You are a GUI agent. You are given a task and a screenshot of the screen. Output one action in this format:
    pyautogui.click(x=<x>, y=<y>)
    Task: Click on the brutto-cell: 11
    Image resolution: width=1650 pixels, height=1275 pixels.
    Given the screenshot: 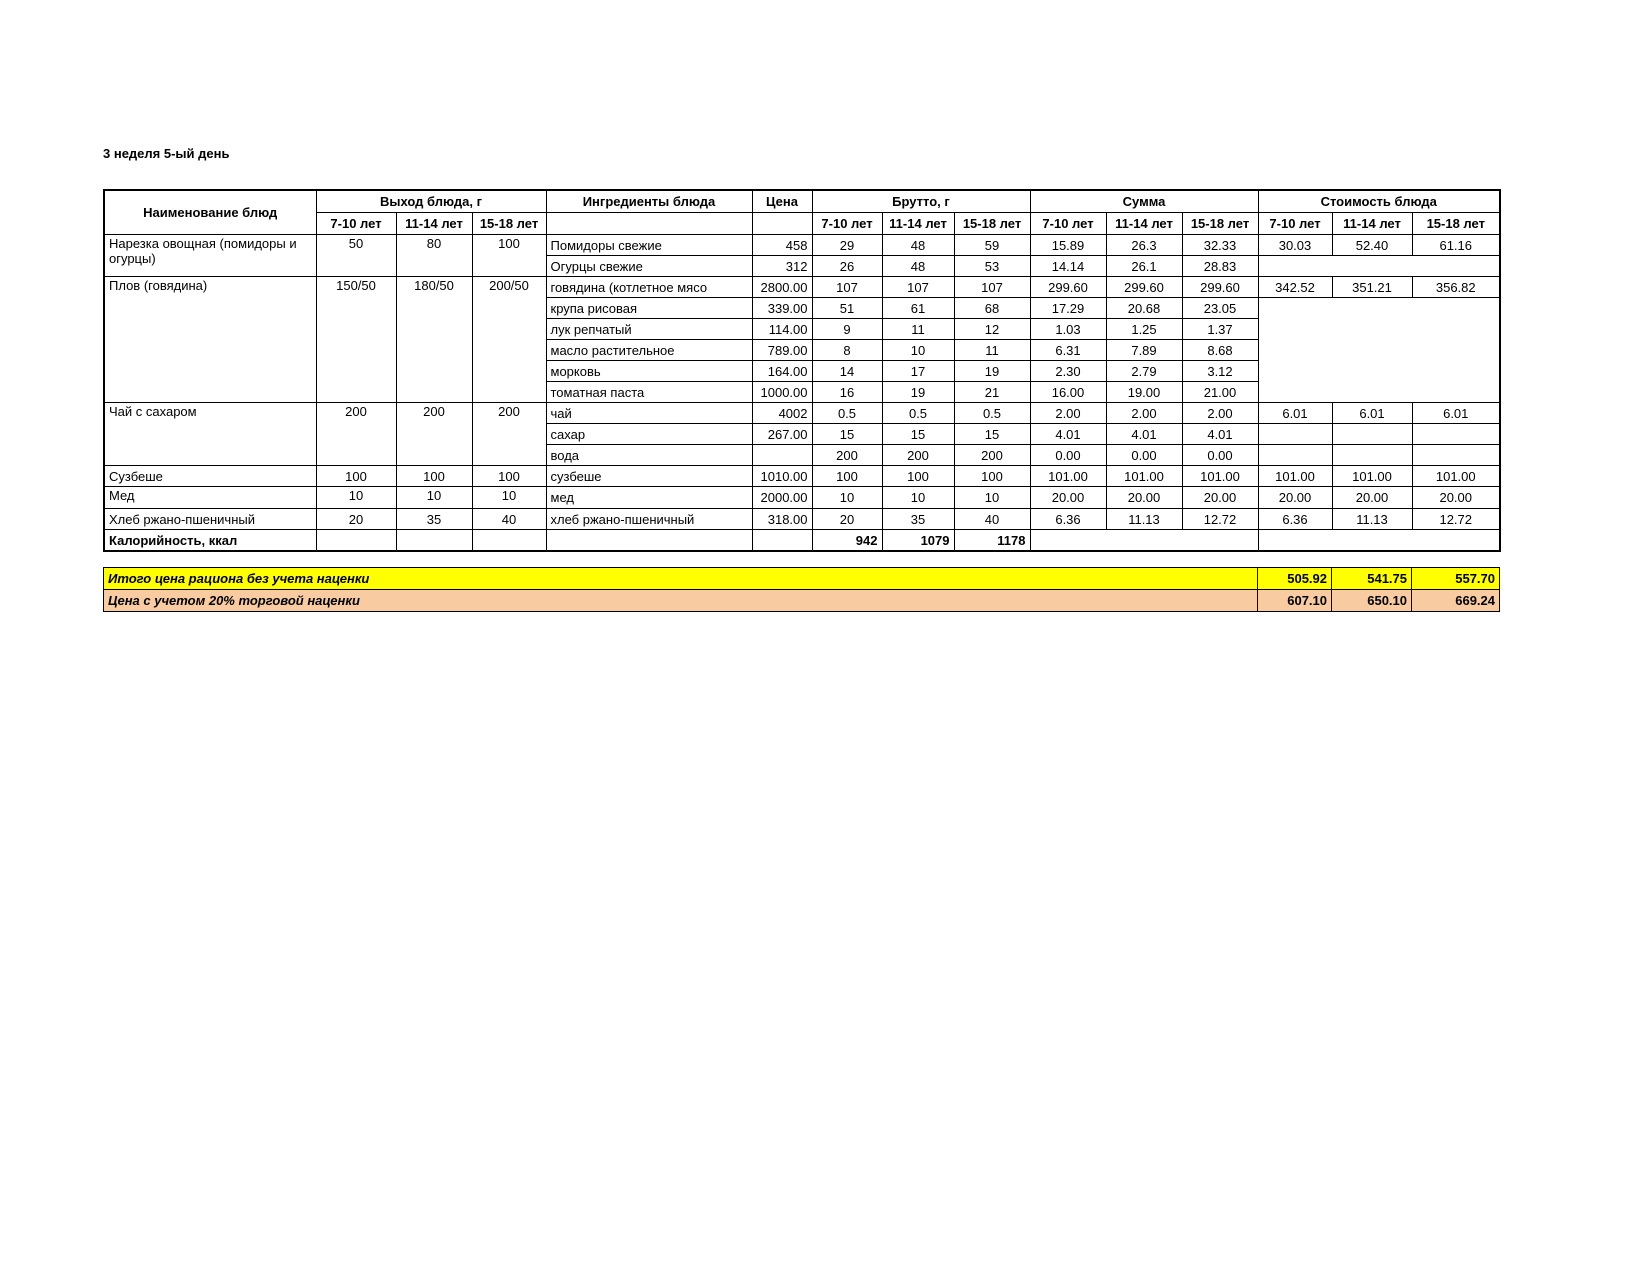 What is the action you would take?
    pyautogui.click(x=918, y=329)
    